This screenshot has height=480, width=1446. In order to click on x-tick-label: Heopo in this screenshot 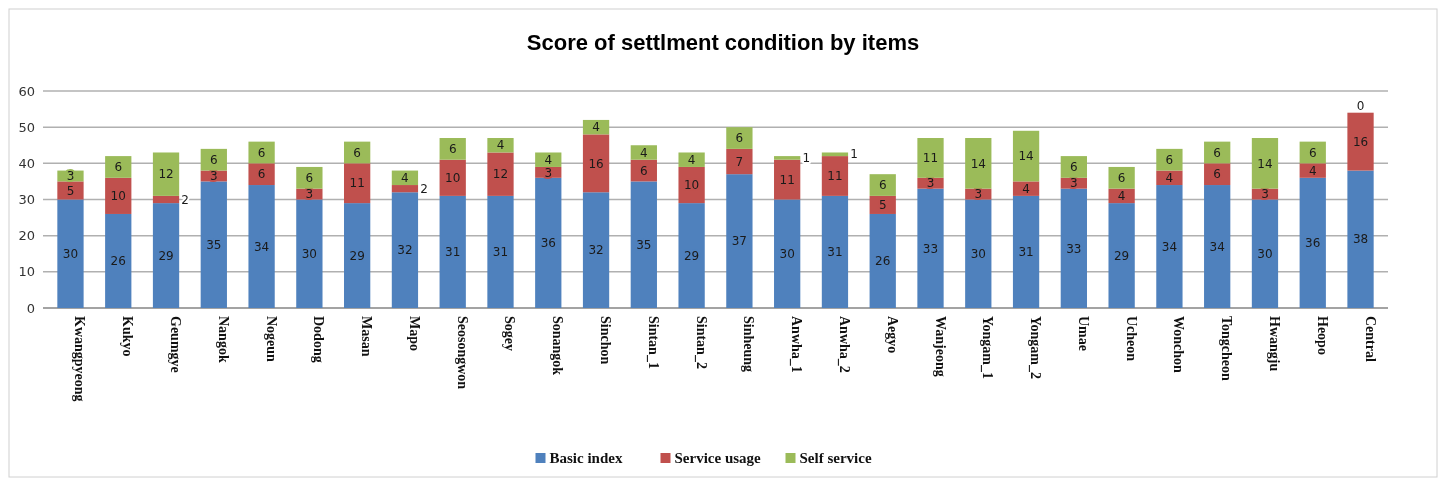, I will do `click(1322, 335)`.